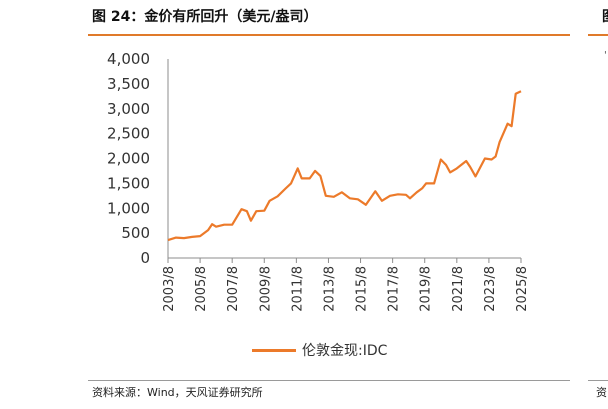  What do you see at coordinates (274, 350) in the screenshot?
I see `legend-swatch` at bounding box center [274, 350].